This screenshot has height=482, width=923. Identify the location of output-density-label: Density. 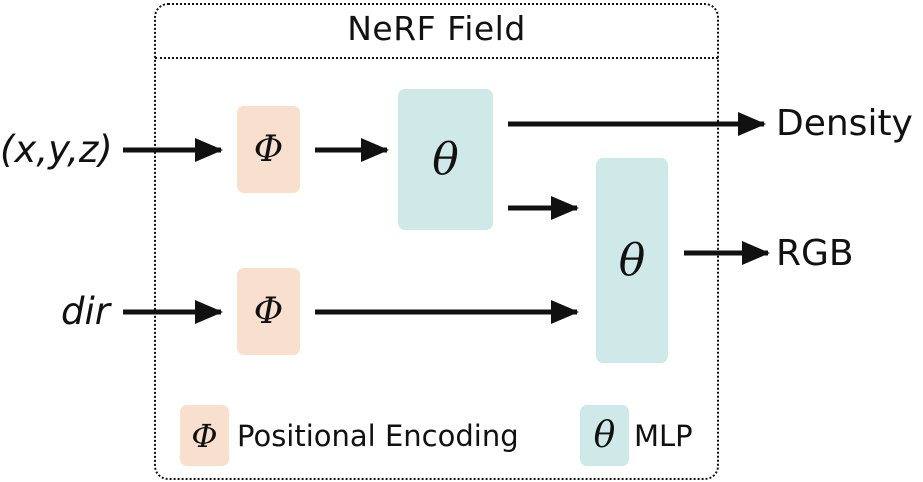
(844, 123).